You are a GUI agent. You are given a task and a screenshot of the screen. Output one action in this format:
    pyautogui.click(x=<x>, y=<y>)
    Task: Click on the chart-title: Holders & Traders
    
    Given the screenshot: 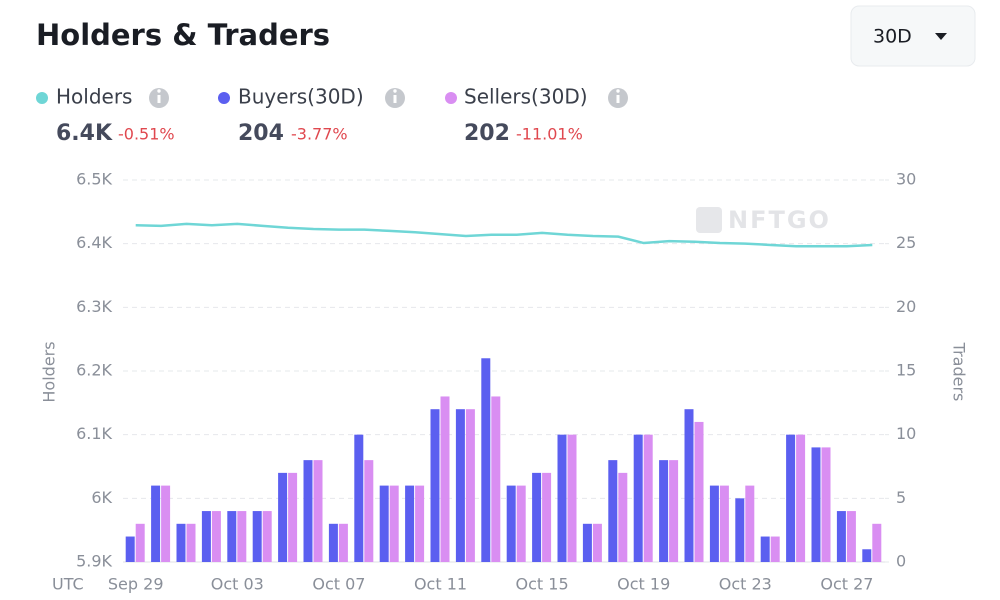 What is the action you would take?
    pyautogui.click(x=183, y=35)
    